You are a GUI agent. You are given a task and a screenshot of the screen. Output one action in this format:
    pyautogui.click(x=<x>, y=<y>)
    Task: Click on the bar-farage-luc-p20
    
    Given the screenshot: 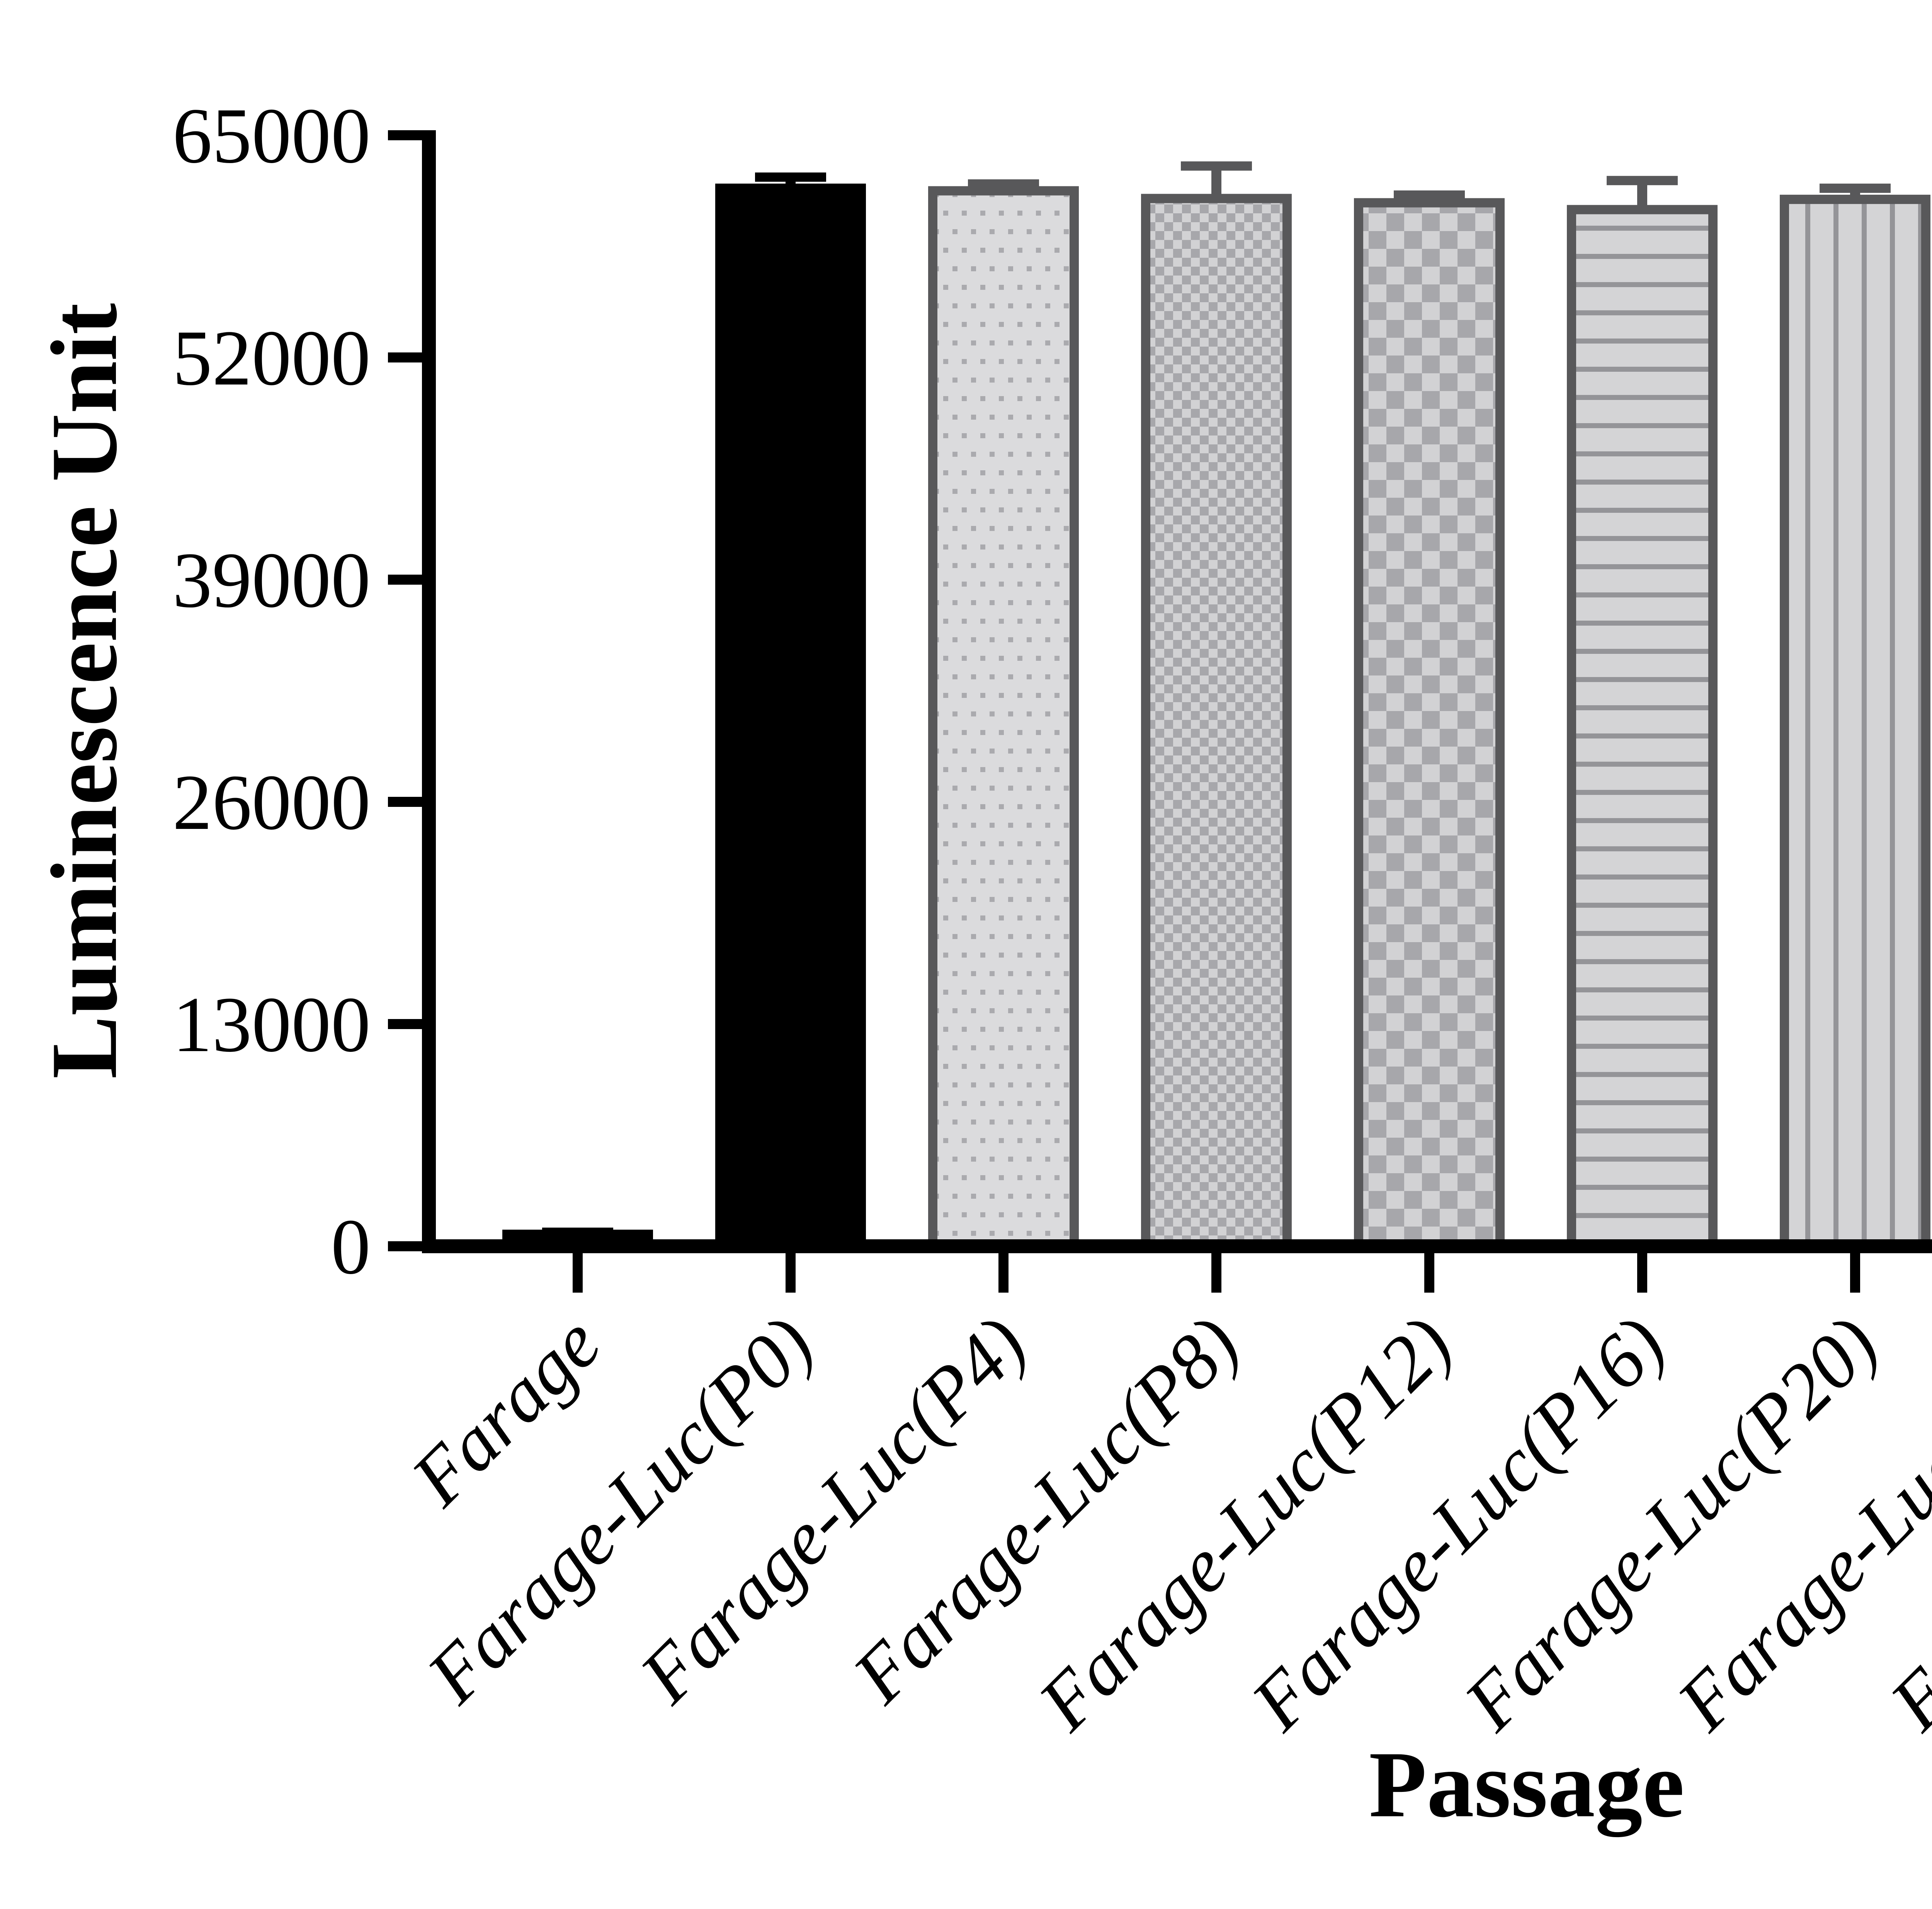 What is the action you would take?
    pyautogui.click(x=1855, y=722)
    